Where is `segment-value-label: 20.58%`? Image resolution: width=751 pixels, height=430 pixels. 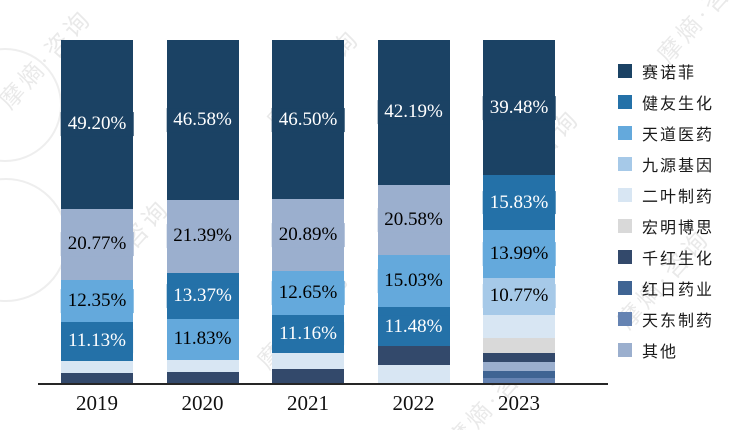
segment-value-label: 20.58% is located at coordinates (413, 220).